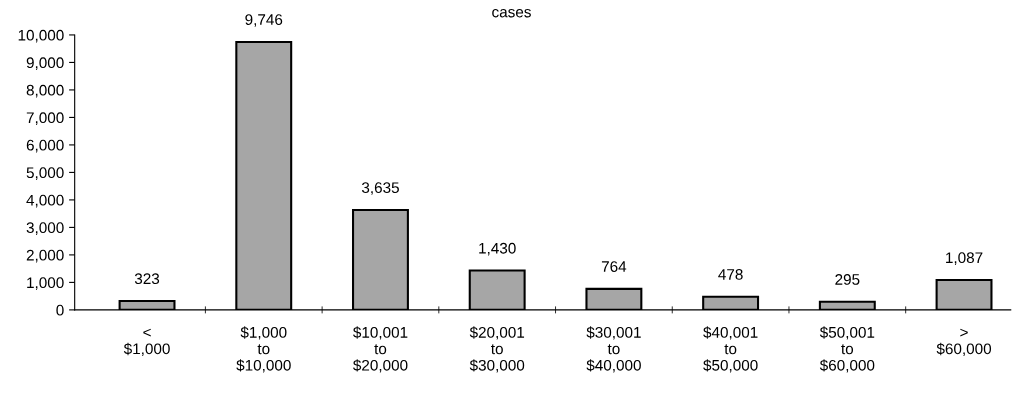 Image resolution: width=1023 pixels, height=411 pixels. I want to click on data-label: 764, so click(614, 266).